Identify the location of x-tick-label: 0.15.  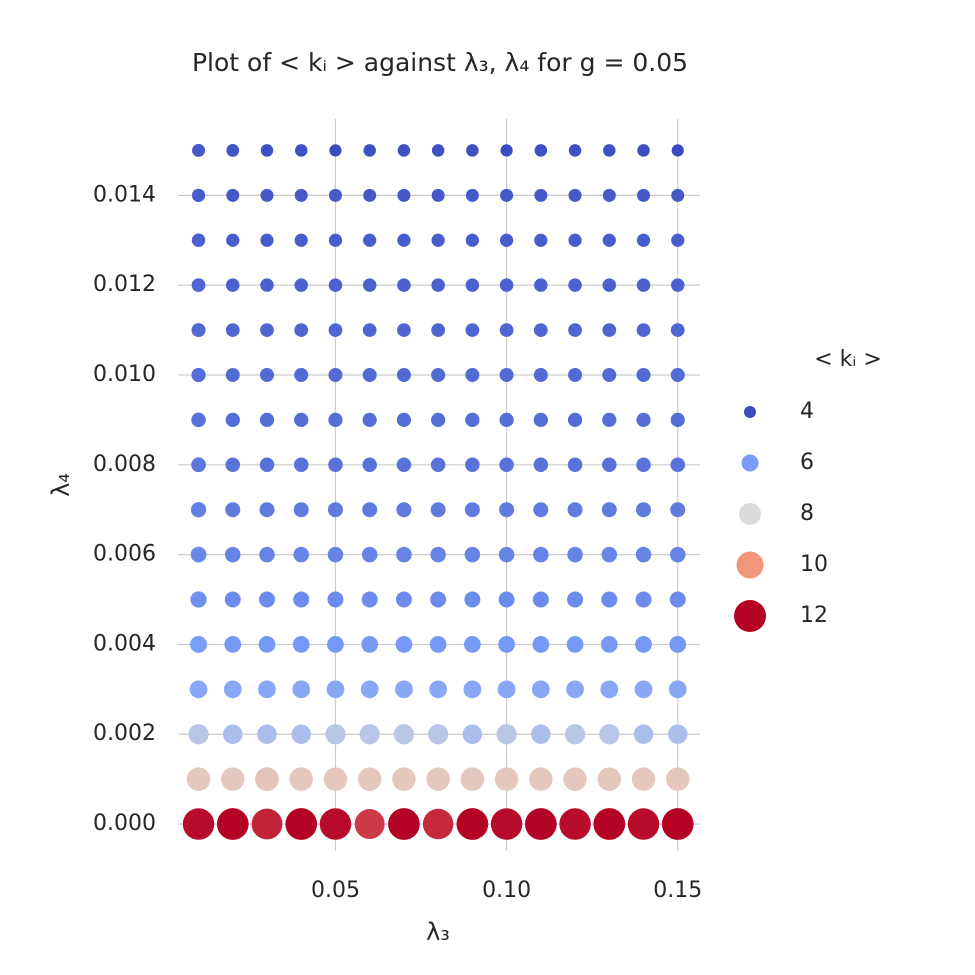
(677, 890).